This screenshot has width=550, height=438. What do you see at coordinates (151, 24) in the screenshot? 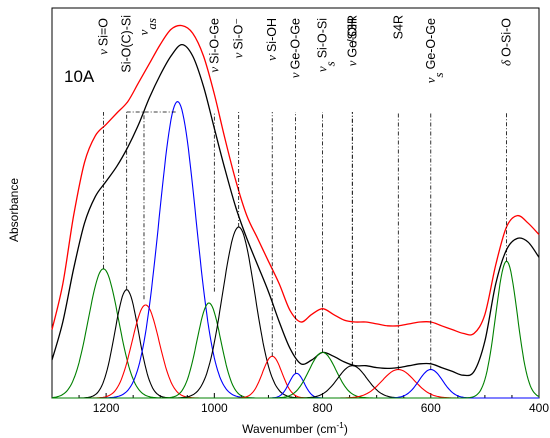
I see `annotation-subscript: as` at bounding box center [151, 24].